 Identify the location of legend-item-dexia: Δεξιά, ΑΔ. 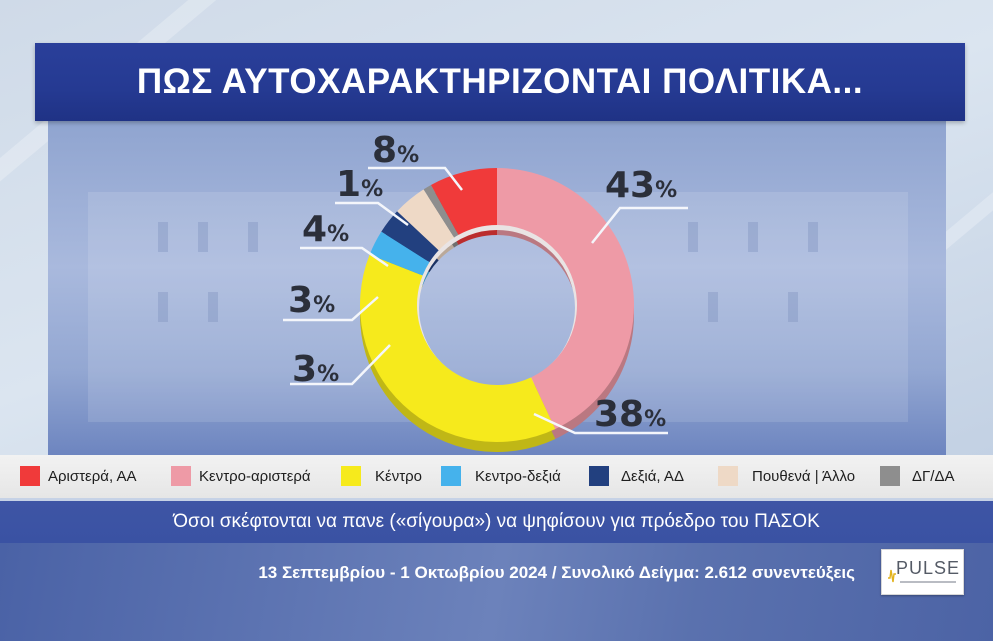
(636, 476).